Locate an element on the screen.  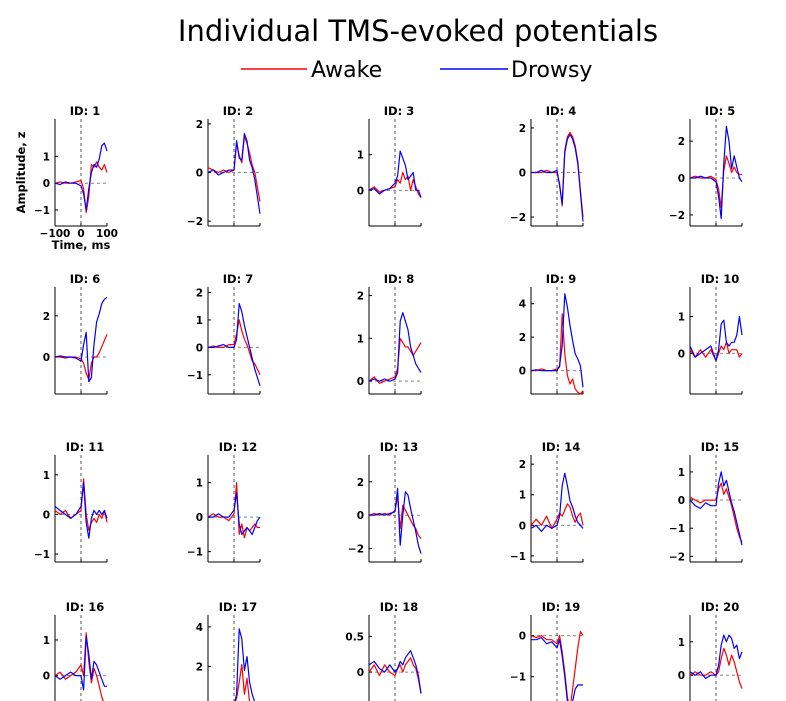
panel-4: ID: 4 −2 0 2 is located at coordinates (547, 165).